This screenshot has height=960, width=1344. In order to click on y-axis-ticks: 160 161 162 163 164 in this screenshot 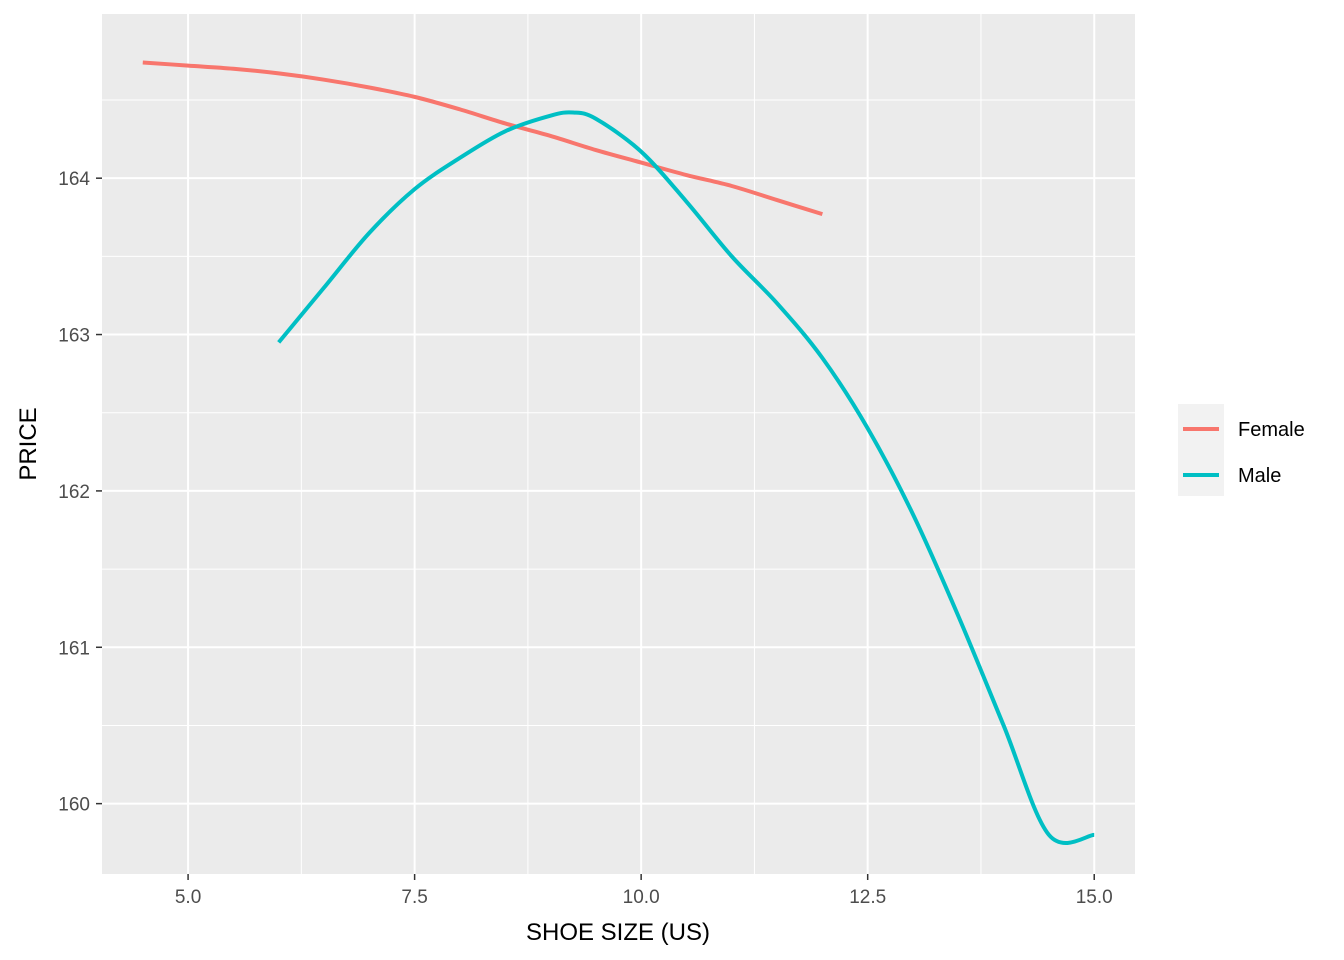, I will do `click(80, 492)`.